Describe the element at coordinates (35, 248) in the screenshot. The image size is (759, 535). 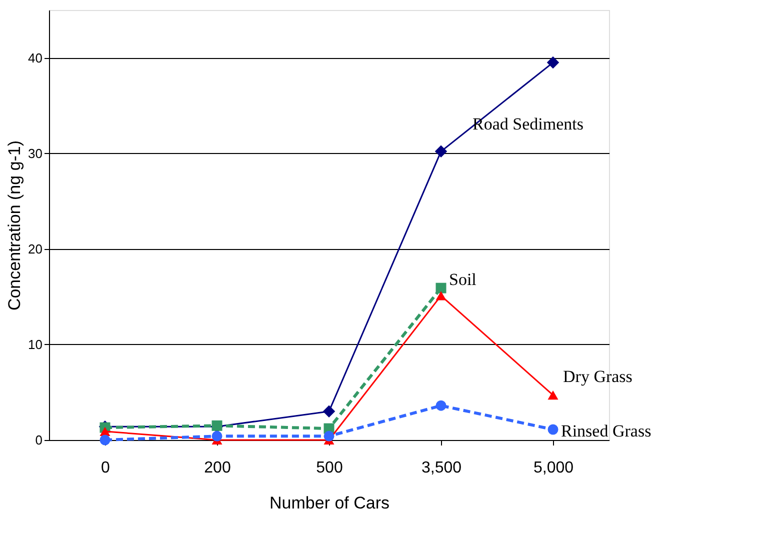
I see `y-tick-label: 20` at that location.